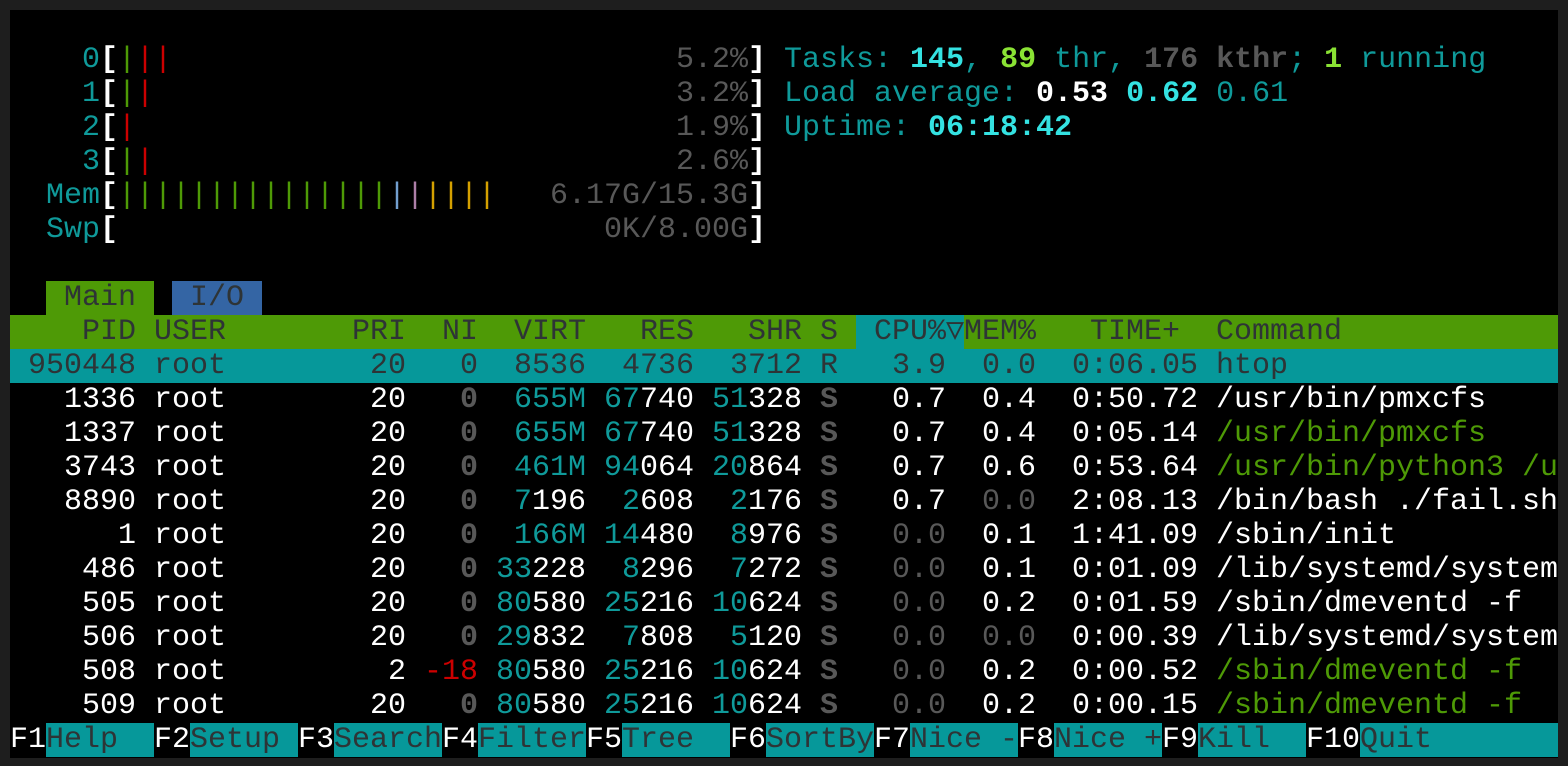  What do you see at coordinates (1252, 740) in the screenshot?
I see `fkey-kill-button: Kill` at bounding box center [1252, 740].